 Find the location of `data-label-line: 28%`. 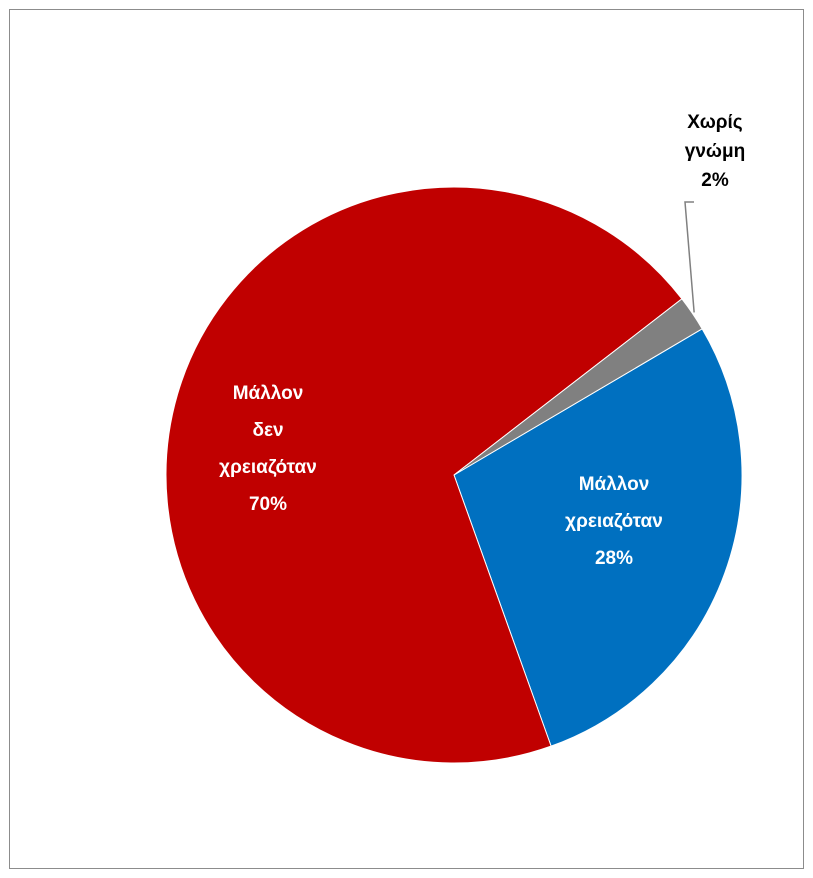

data-label-line: 28% is located at coordinates (614, 558).